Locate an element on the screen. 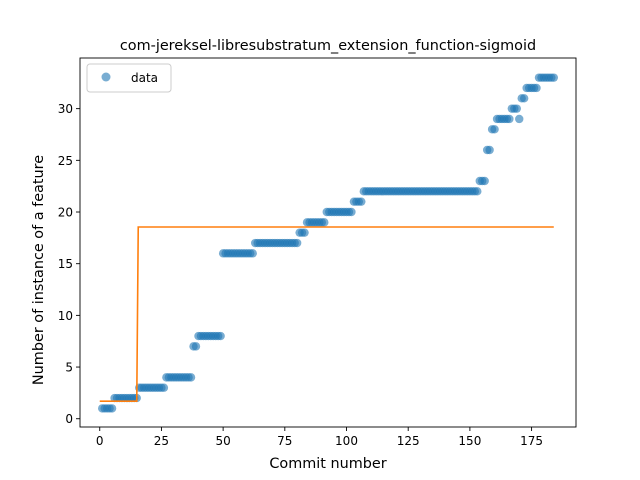 The width and height of the screenshot is (640, 480). x-axis-label: Commit number is located at coordinates (327, 464).